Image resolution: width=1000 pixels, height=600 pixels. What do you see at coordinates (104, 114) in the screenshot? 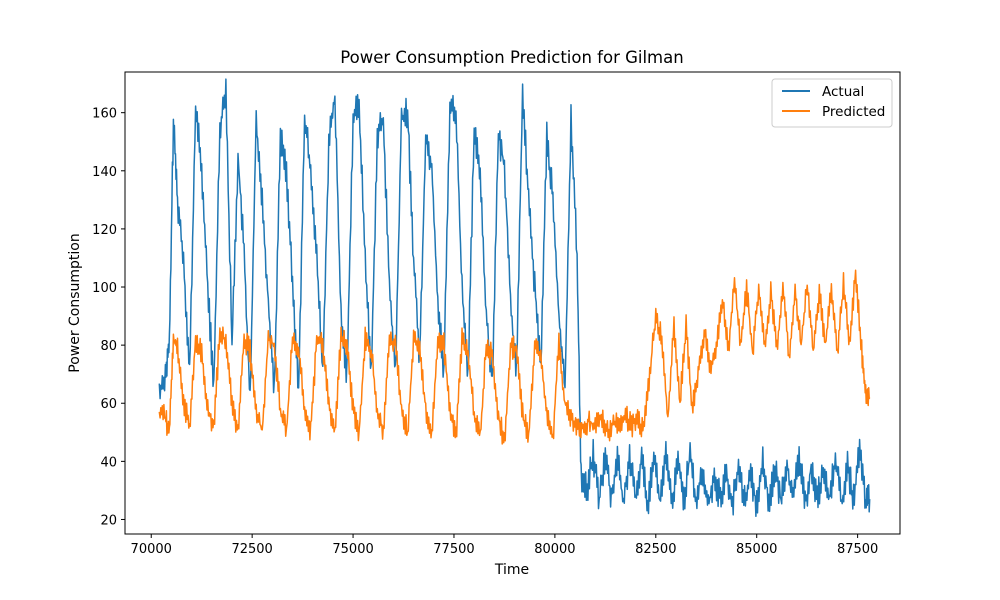
I see `y-tick-label: 160` at bounding box center [104, 114].